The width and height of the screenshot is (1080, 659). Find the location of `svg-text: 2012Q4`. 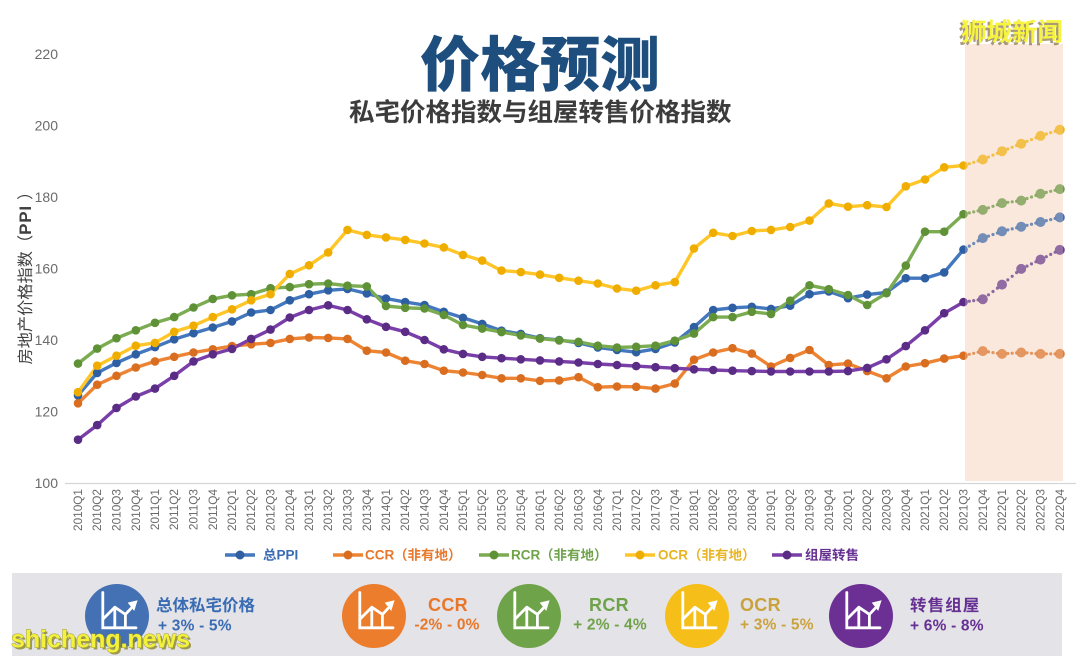

svg-text: 2012Q4 is located at coordinates (290, 510).